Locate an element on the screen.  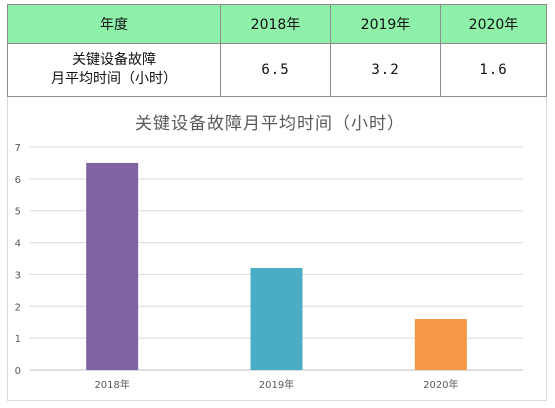
y-tick-label: 7 is located at coordinates (18, 148).